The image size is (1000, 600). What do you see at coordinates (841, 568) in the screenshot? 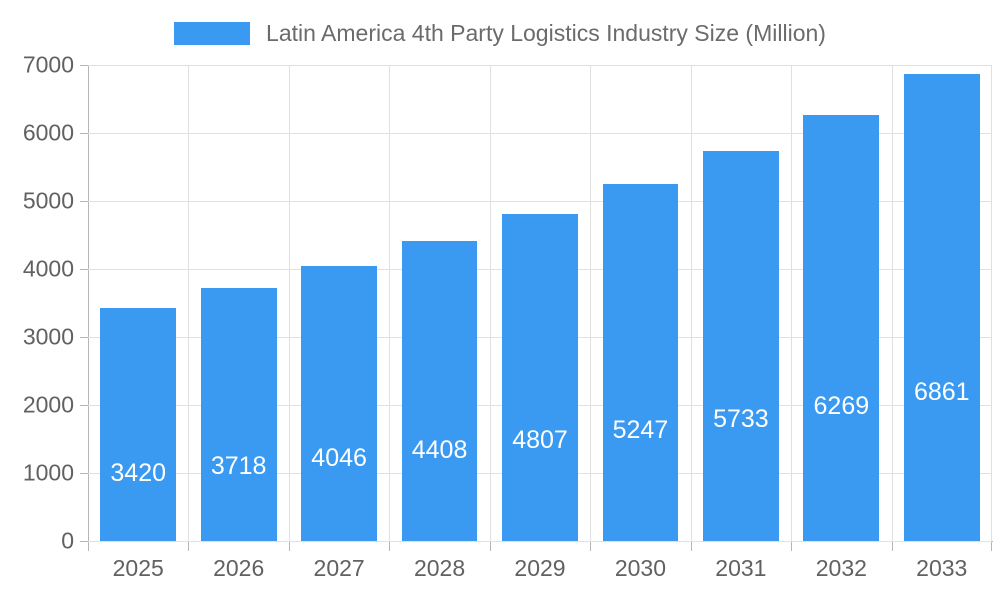
I see `x-axis-tick-label: 2032` at bounding box center [841, 568].